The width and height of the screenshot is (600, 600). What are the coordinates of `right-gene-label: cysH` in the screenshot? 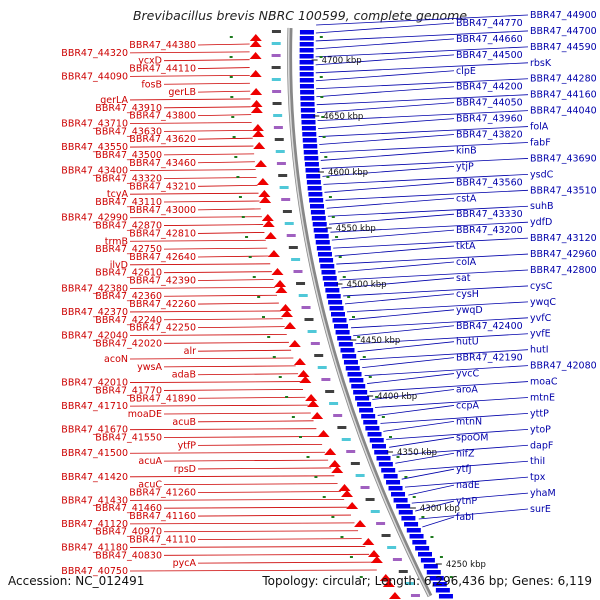 It's located at (467, 294).